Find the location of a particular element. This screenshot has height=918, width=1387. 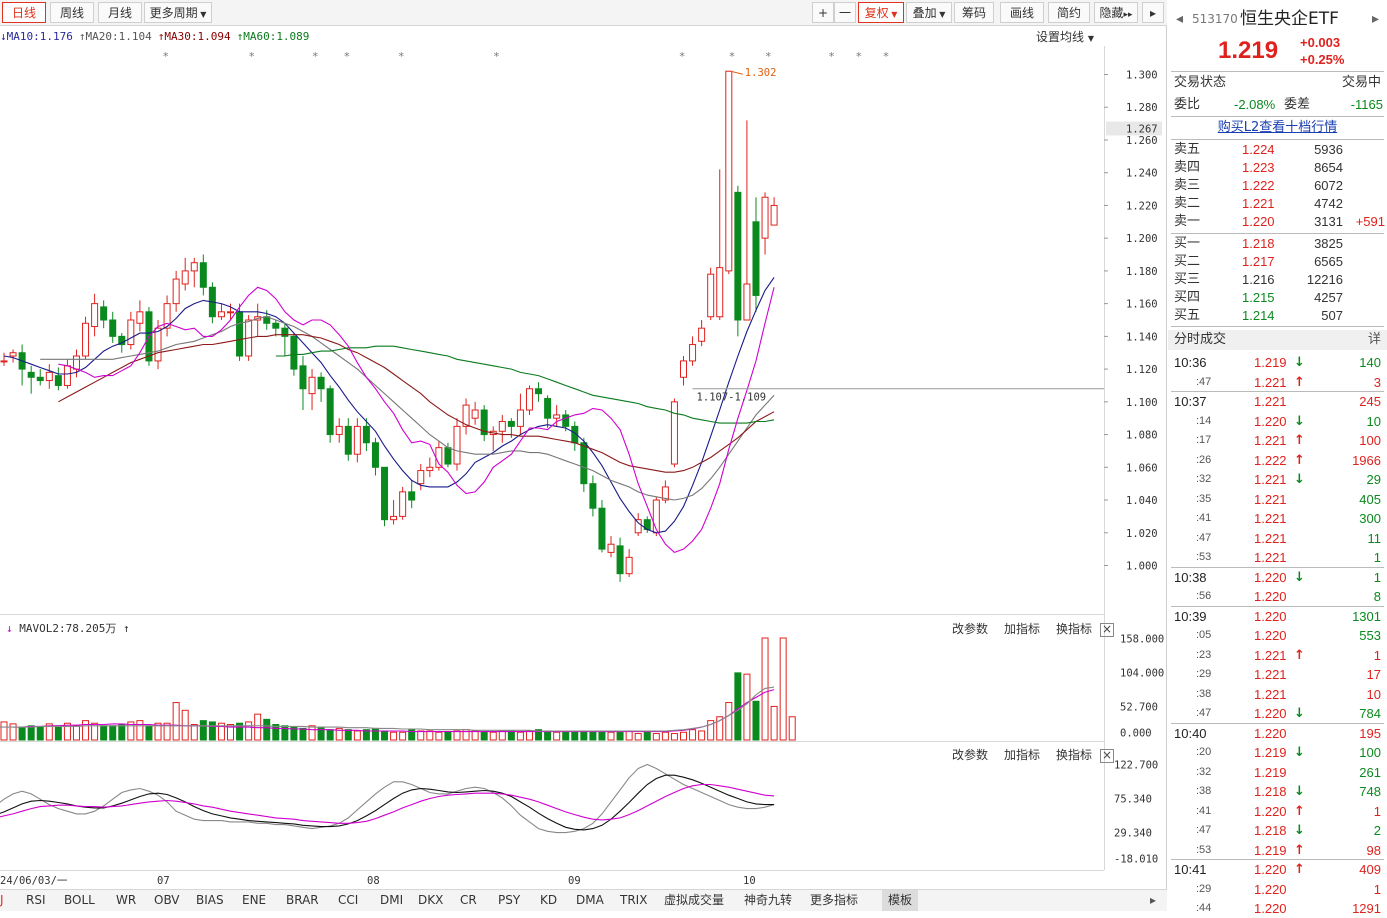

ticks-detail-button: 详 is located at coordinates (1374, 339).